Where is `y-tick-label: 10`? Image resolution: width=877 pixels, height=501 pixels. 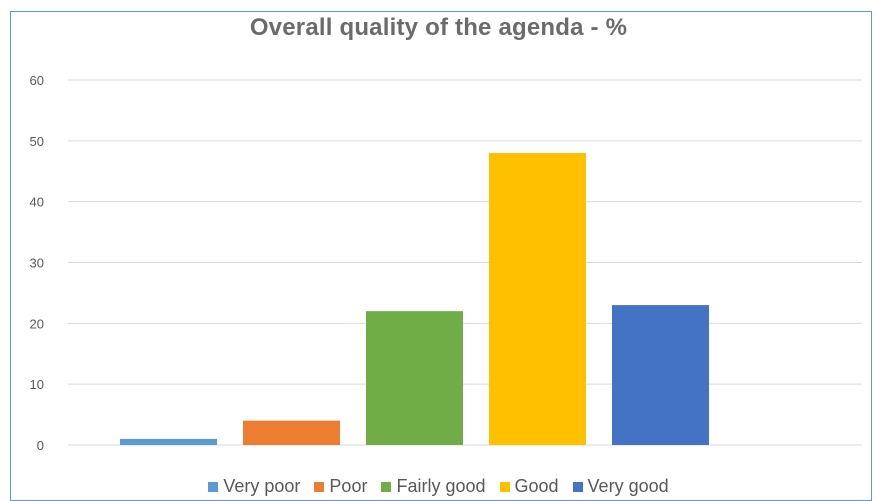
y-tick-label: 10 is located at coordinates (37, 384).